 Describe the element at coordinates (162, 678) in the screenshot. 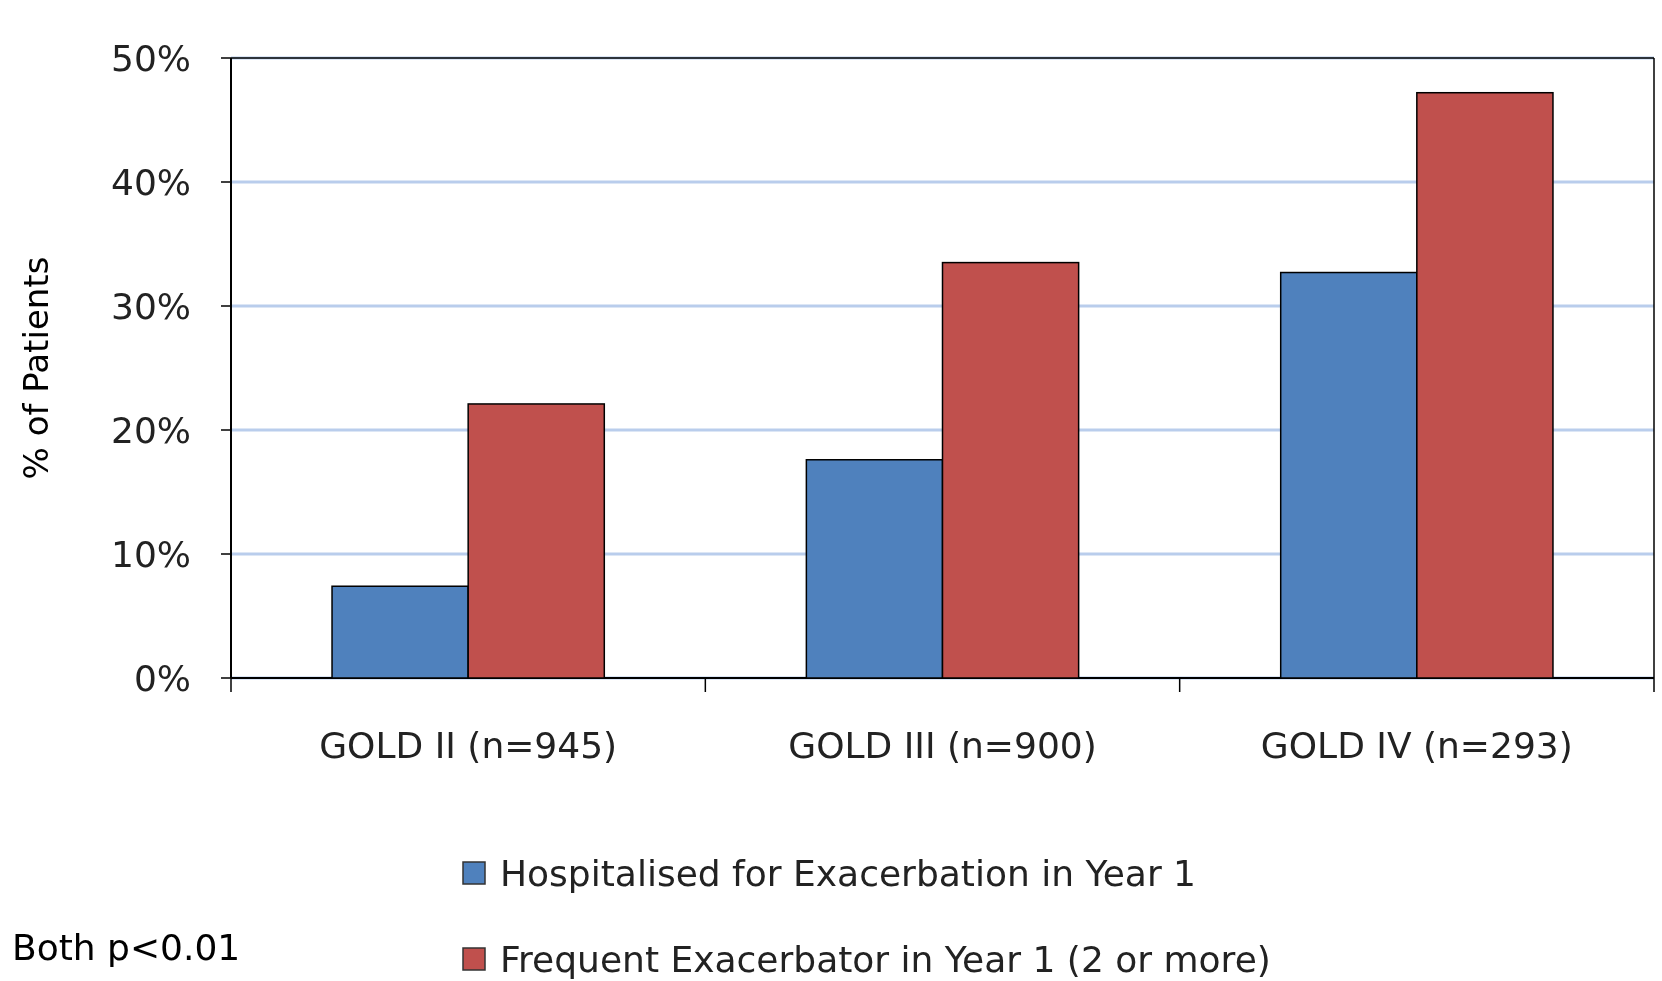

I see `y-tick-label: 0%` at that location.